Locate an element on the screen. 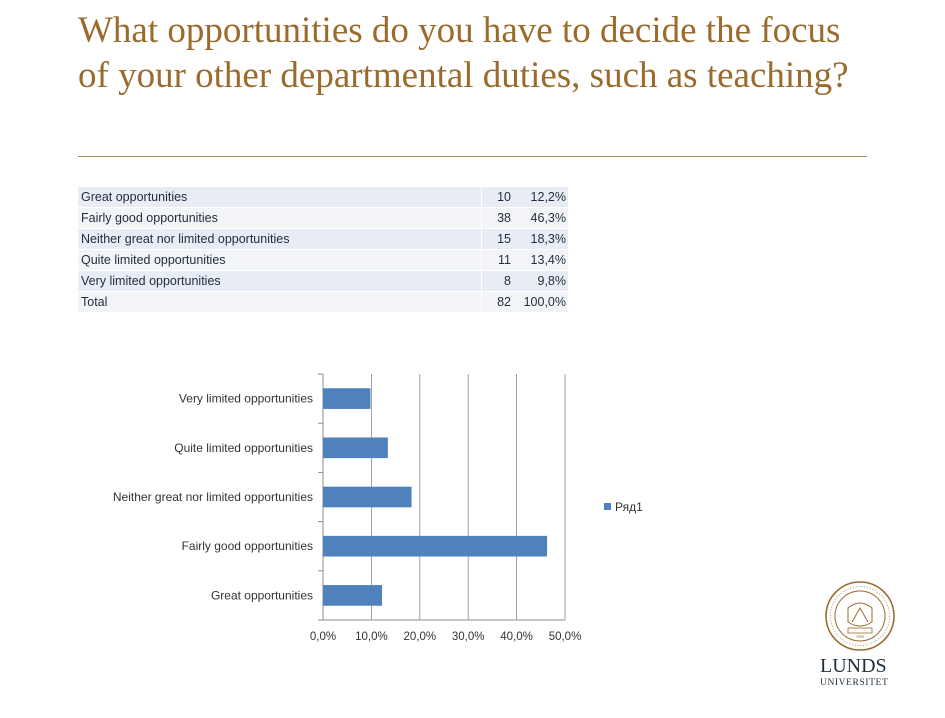  row-percent: 13,4% is located at coordinates (540, 260).